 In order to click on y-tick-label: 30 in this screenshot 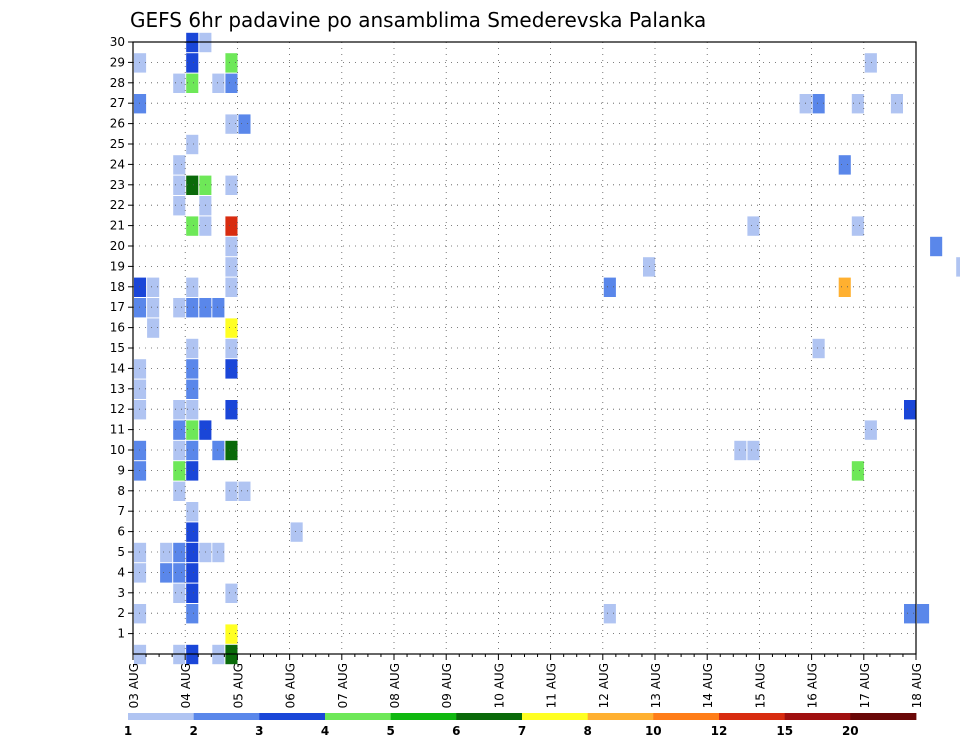, I will do `click(117, 42)`.